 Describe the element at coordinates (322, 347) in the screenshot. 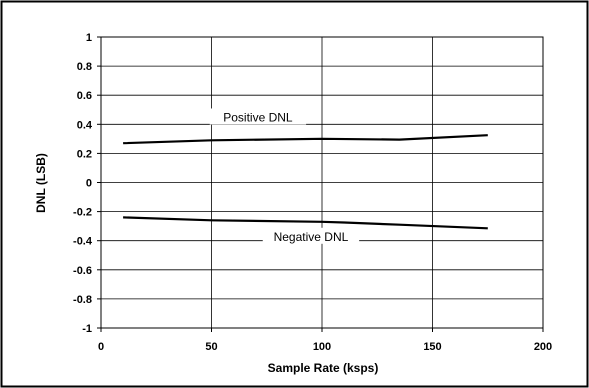

I see `x-tick-label: 100` at that location.